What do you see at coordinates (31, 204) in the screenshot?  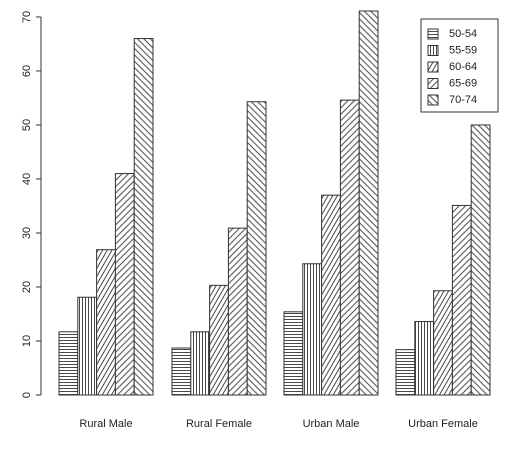 I see `y-axis: 0 10 20 30 40 50 60 70` at bounding box center [31, 204].